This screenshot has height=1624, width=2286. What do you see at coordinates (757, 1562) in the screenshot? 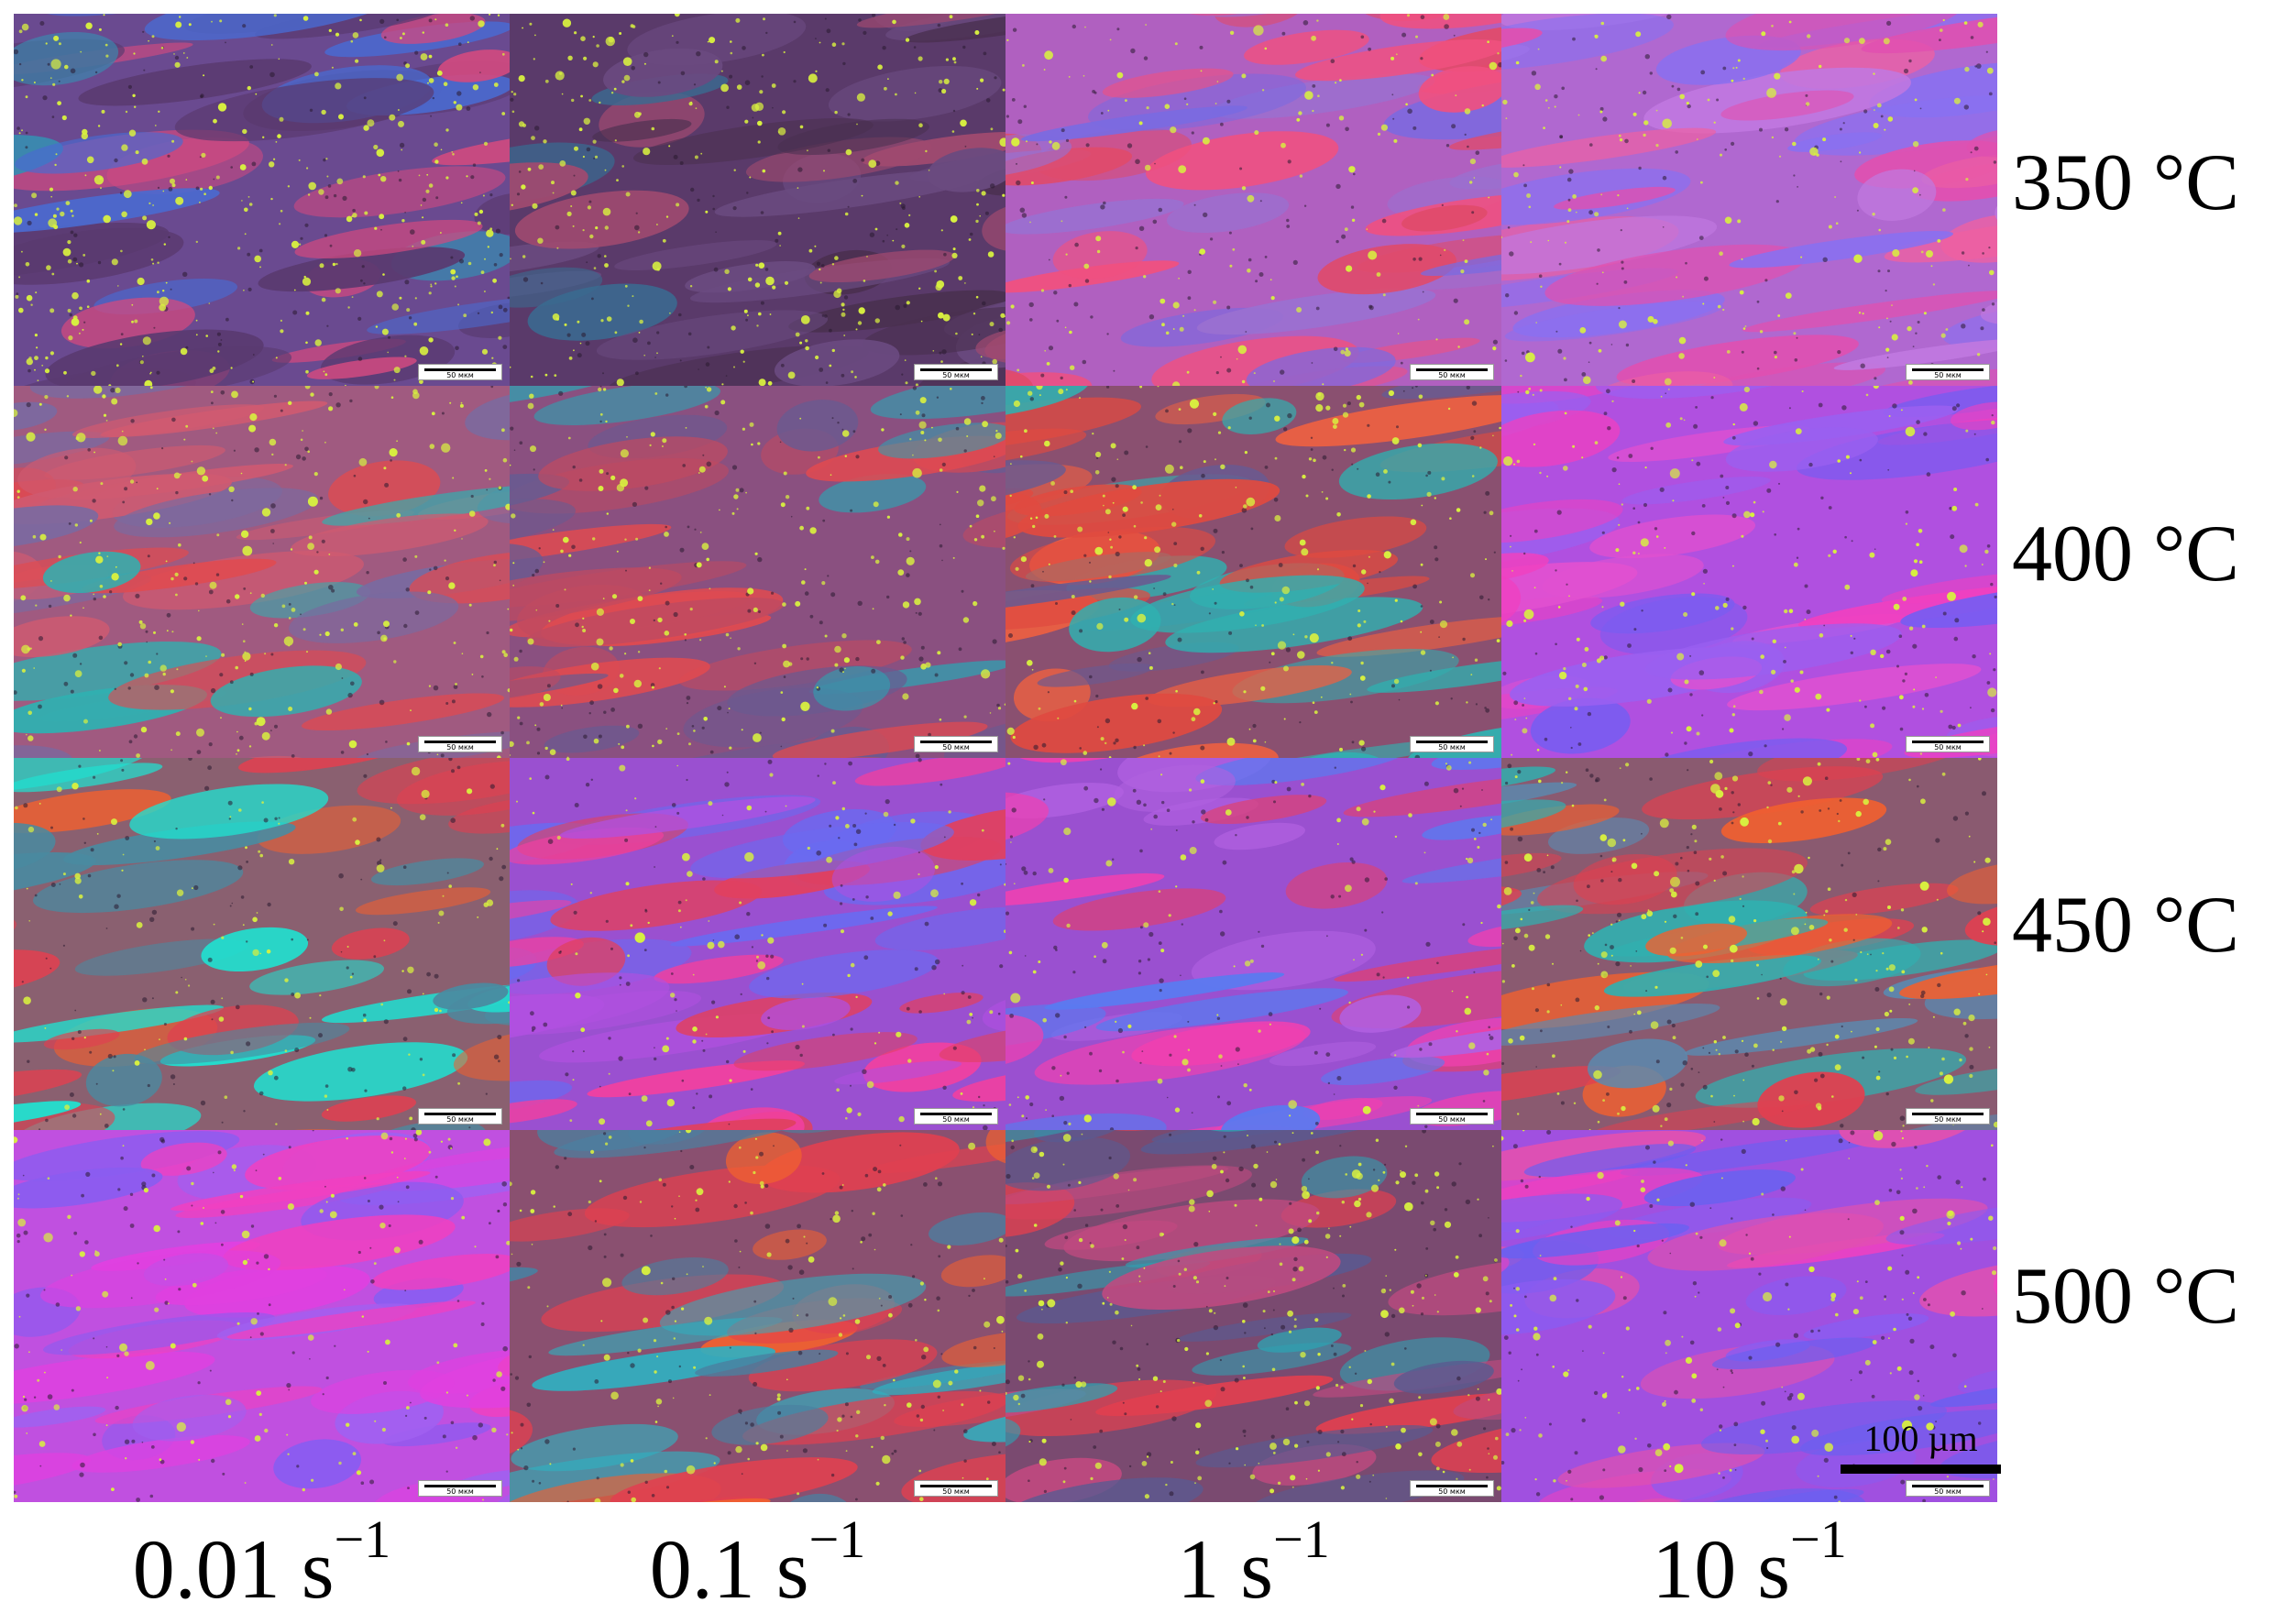
I see `col-label-0.1: 0.1 s−1` at bounding box center [757, 1562].